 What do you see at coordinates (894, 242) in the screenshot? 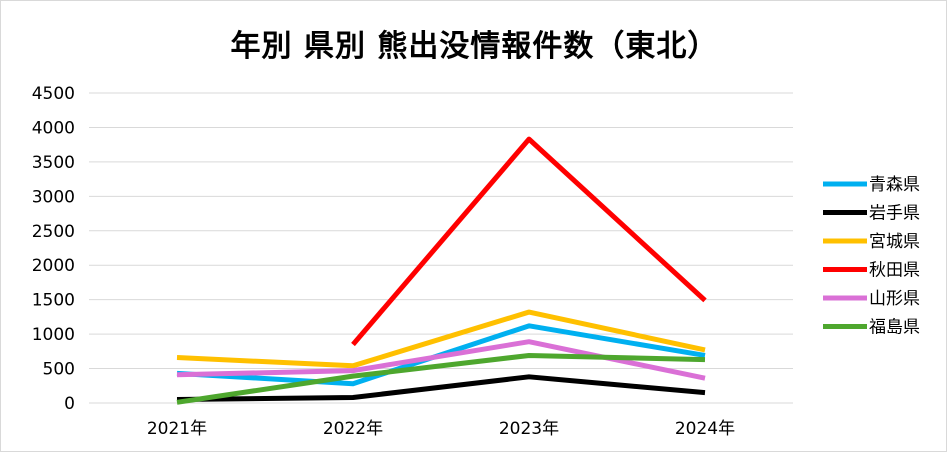
I see `legend-label: 宮城県` at bounding box center [894, 242].